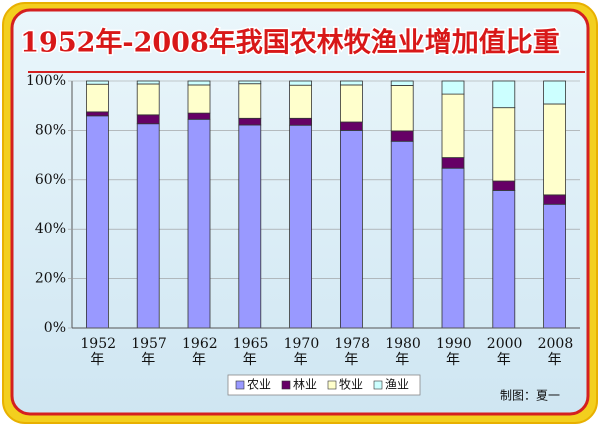 This screenshot has height=426, width=600. What do you see at coordinates (352, 352) in the screenshot?
I see `x-tick-label: 1978年` at bounding box center [352, 352].